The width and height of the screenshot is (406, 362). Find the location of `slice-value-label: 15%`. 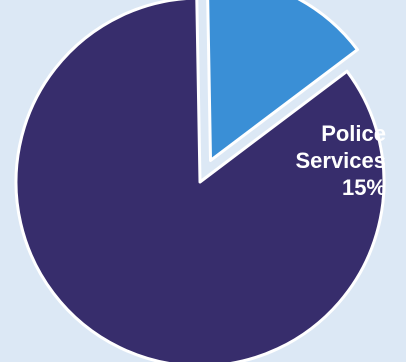

slice-value-label: 15% is located at coordinates (364, 187).